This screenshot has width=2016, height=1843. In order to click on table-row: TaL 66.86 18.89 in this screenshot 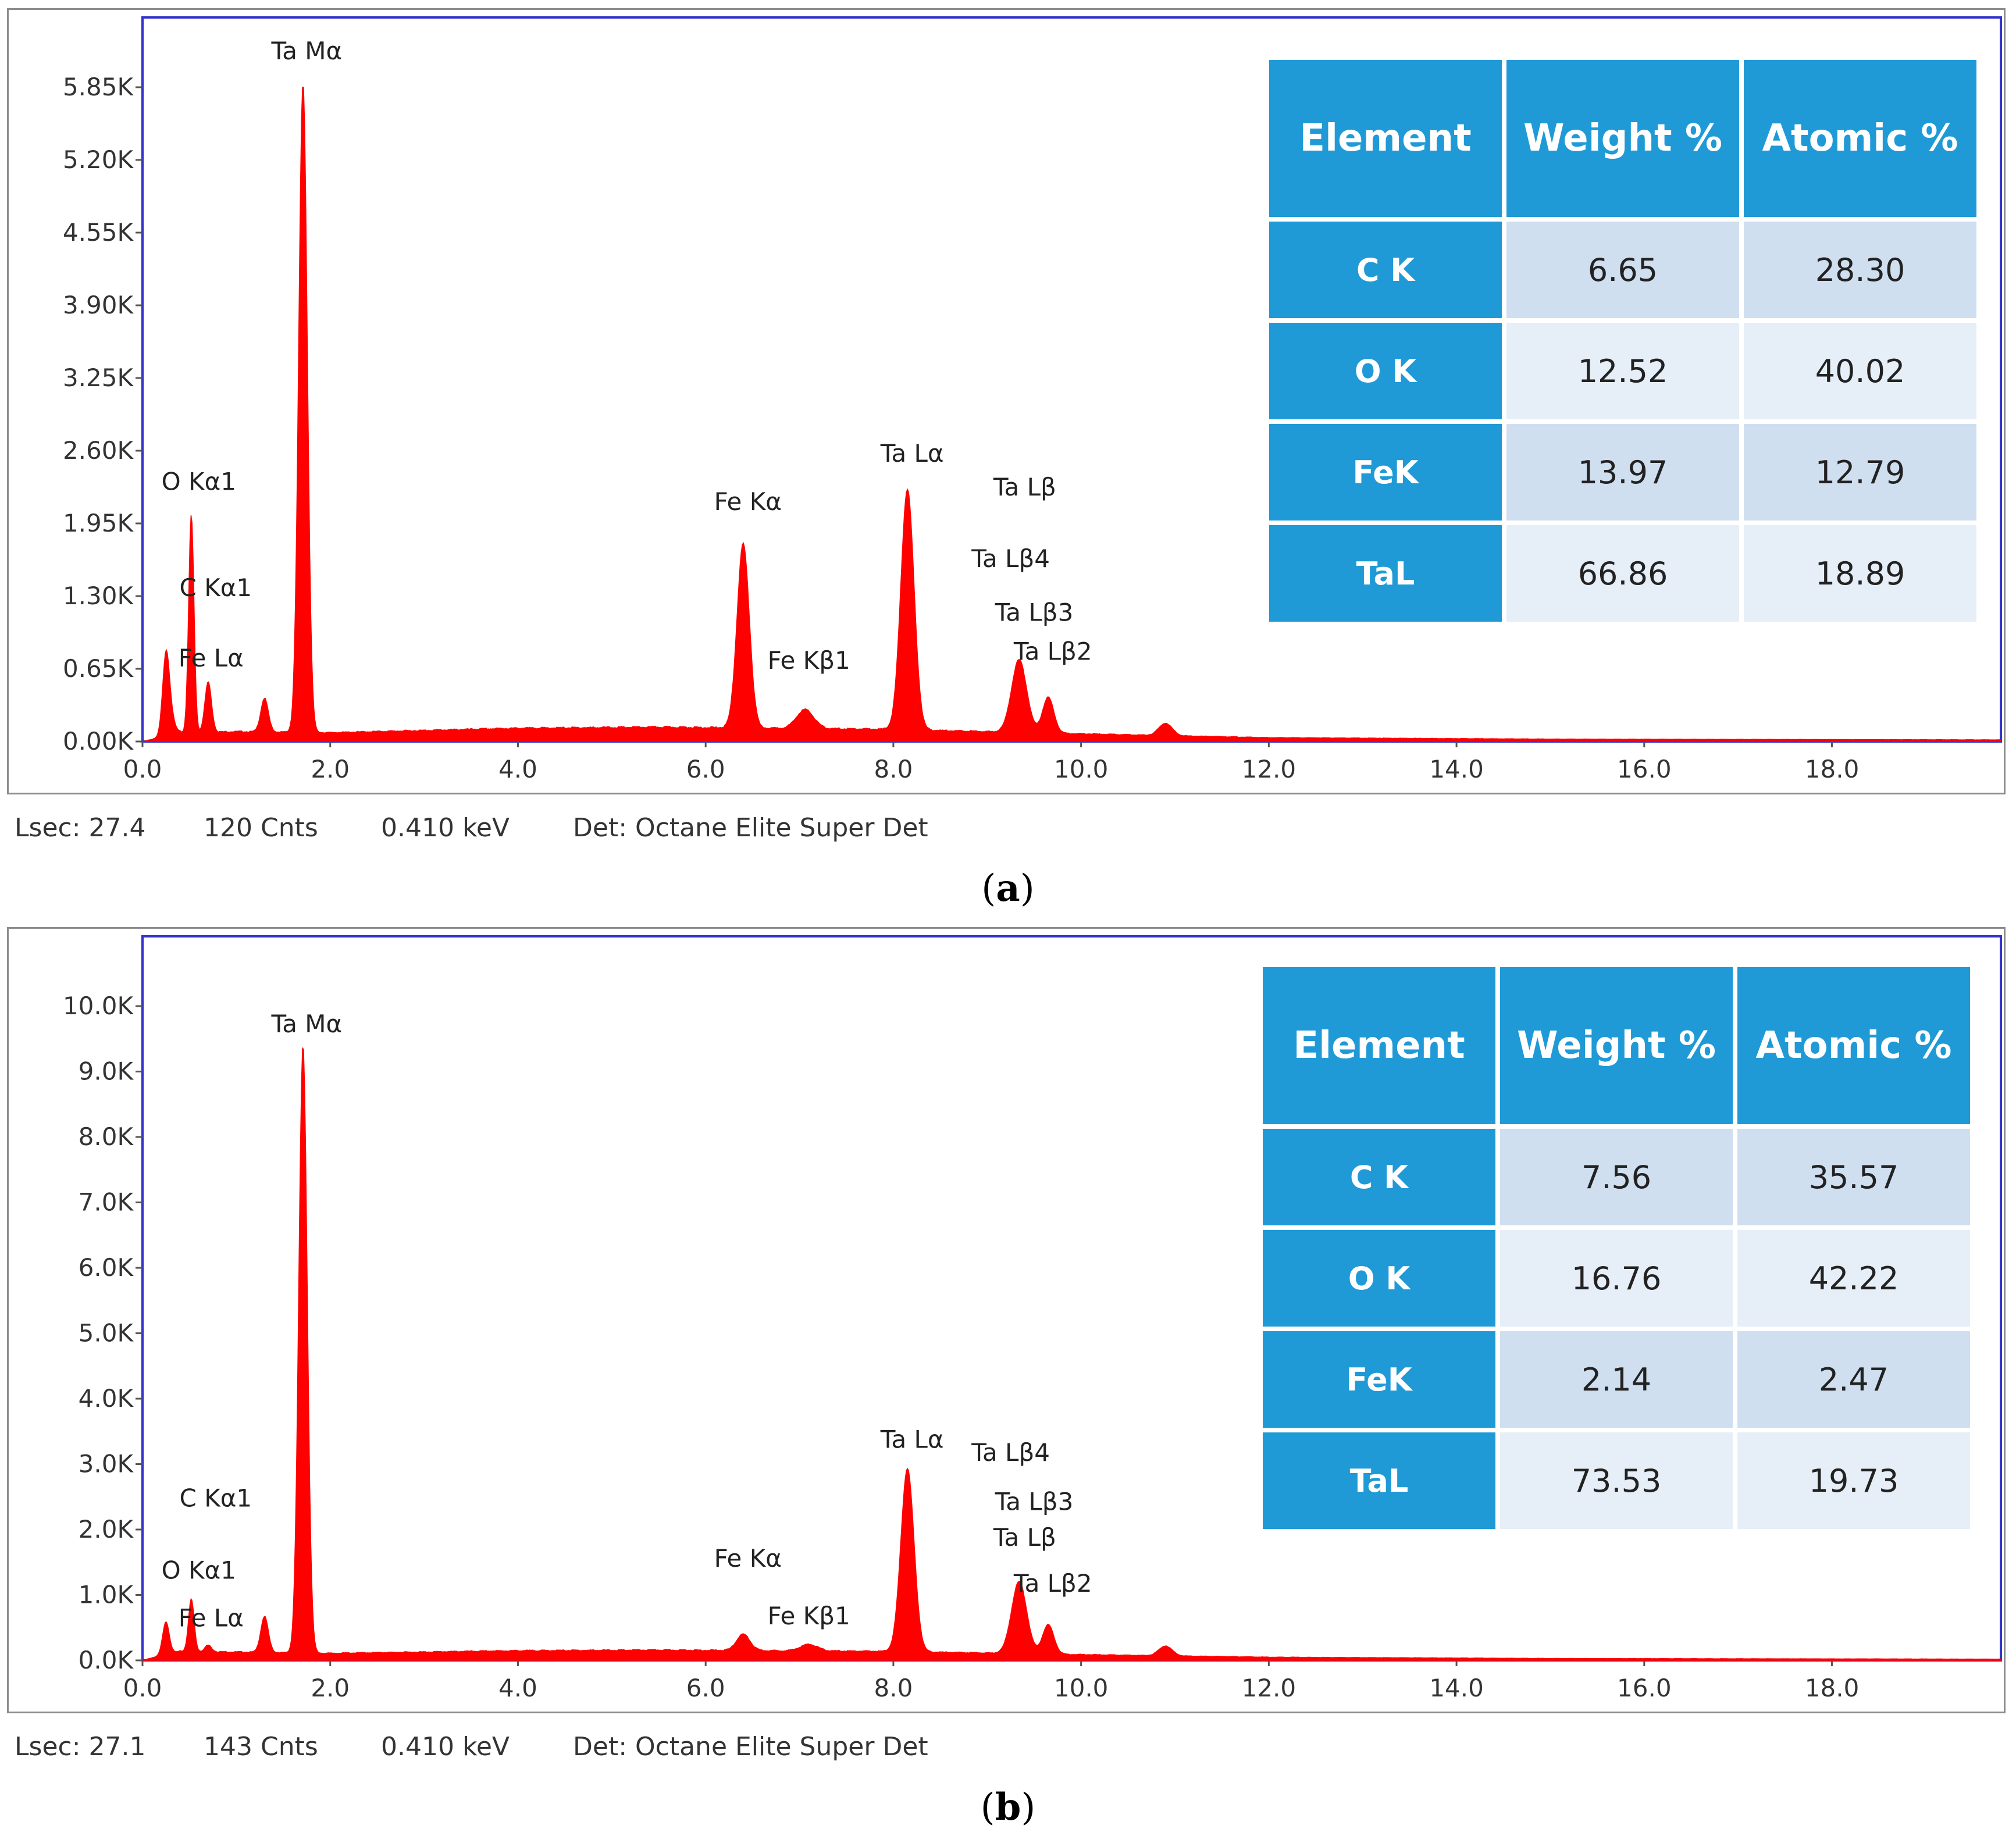, I will do `click(1623, 573)`.